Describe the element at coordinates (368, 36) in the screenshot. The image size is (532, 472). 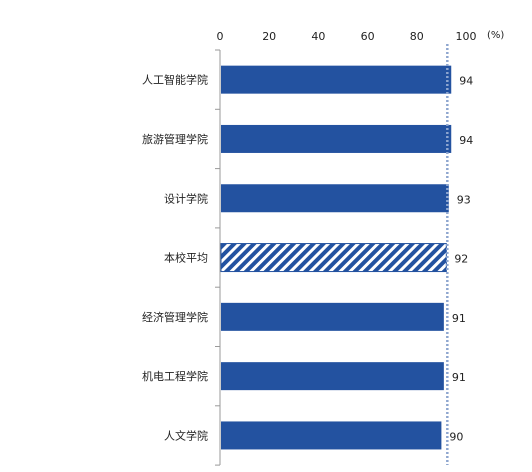
I see `x-tick-label: 60` at that location.